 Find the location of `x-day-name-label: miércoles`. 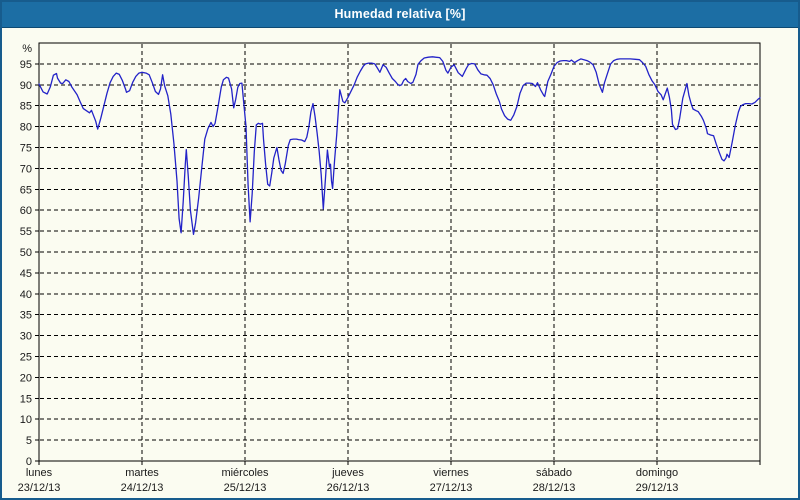

x-day-name-label: miércoles is located at coordinates (245, 473).